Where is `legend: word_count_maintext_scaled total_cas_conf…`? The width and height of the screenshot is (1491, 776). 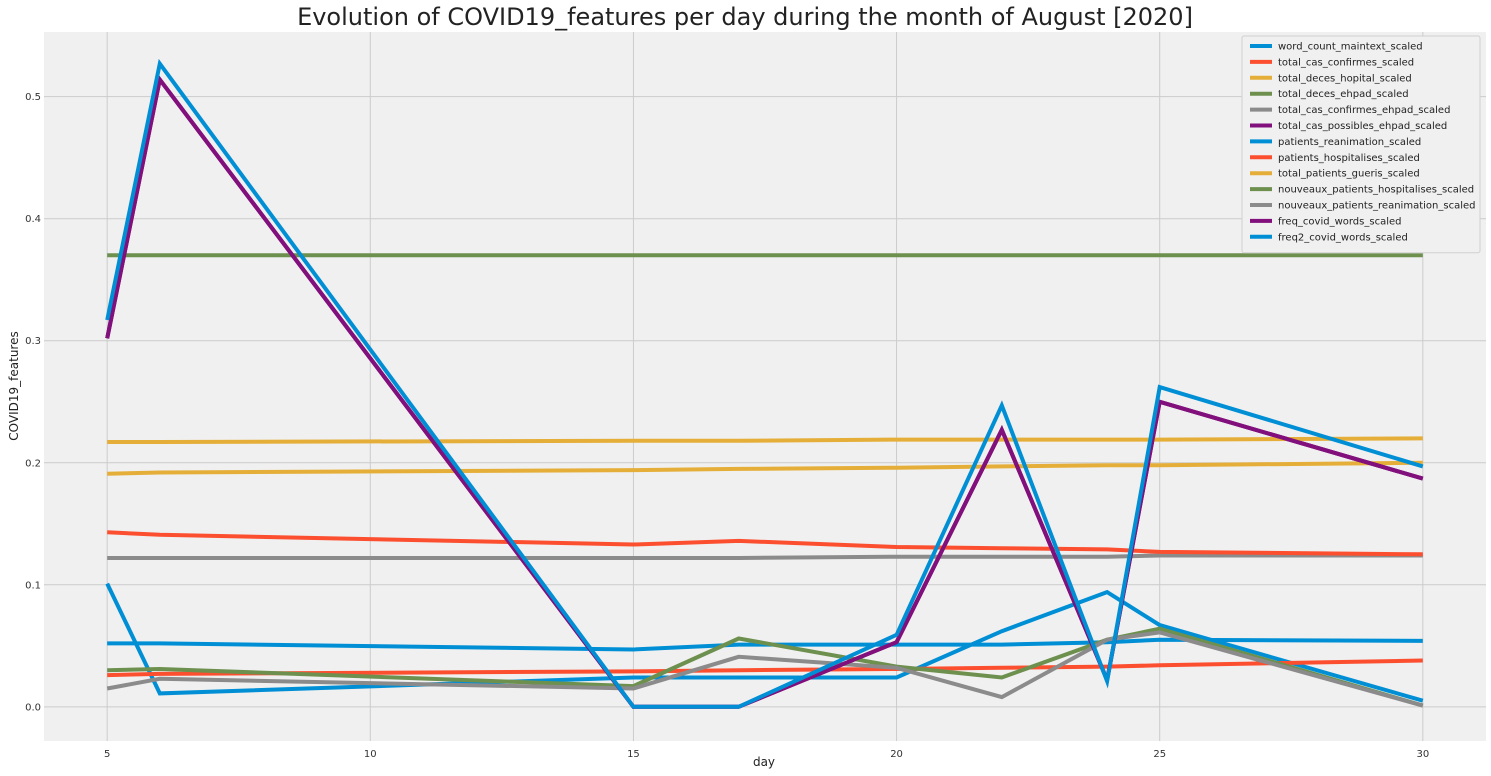
legend: word_count_maintext_scaled total_cas_conf… is located at coordinates (1361, 144).